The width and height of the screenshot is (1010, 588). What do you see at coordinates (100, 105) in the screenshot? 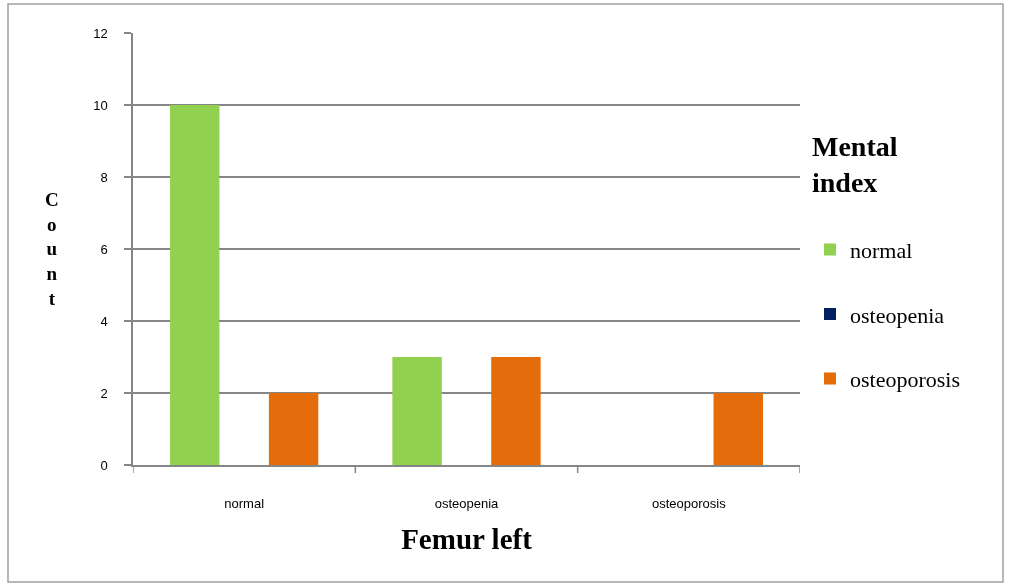
I see `y-tick-label: 10` at bounding box center [100, 105].